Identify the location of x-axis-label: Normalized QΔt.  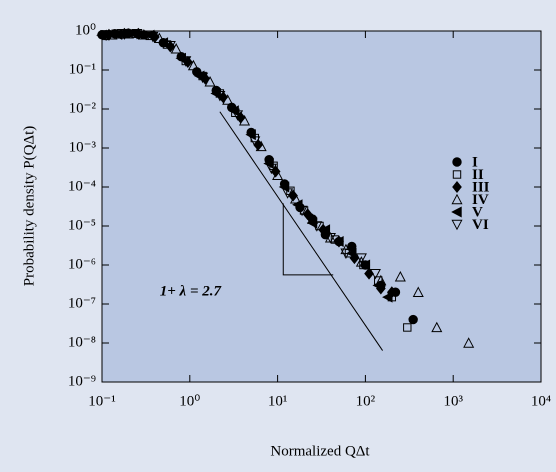
(320, 451).